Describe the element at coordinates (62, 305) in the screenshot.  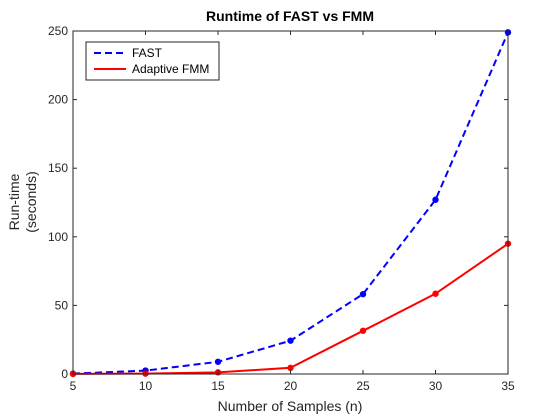
I see `y-tick-label-1: 50` at that location.